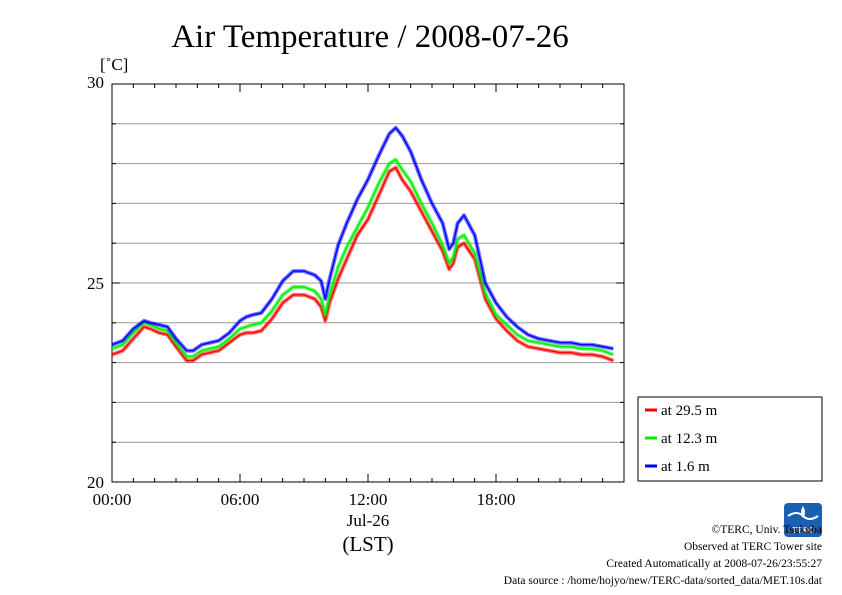  Describe the element at coordinates (767, 530) in the screenshot. I see `credit-copyright: ©TERC, Univ. Tsukuba` at that location.